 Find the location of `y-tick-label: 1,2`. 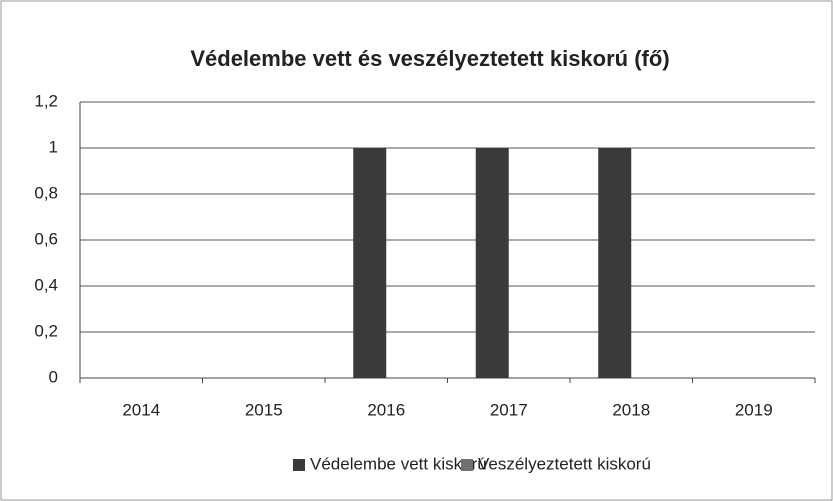

y-tick-label: 1,2 is located at coordinates (46, 100).